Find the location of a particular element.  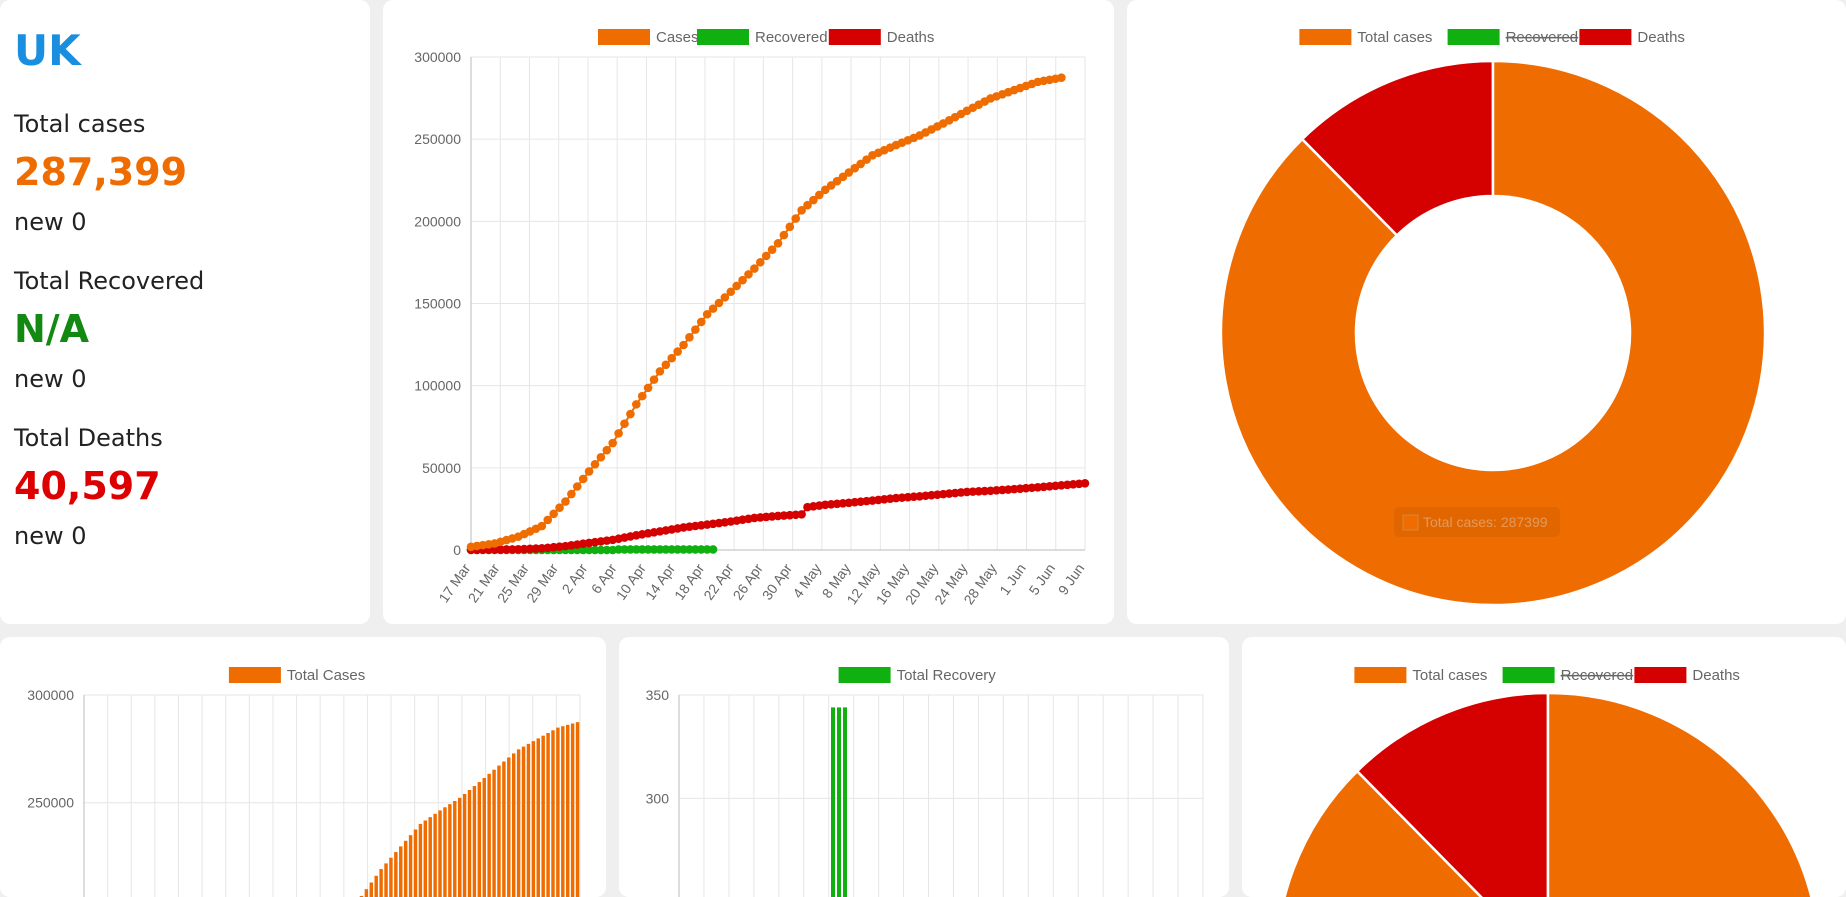

legend-swatch-deaths is located at coordinates (1660, 675).